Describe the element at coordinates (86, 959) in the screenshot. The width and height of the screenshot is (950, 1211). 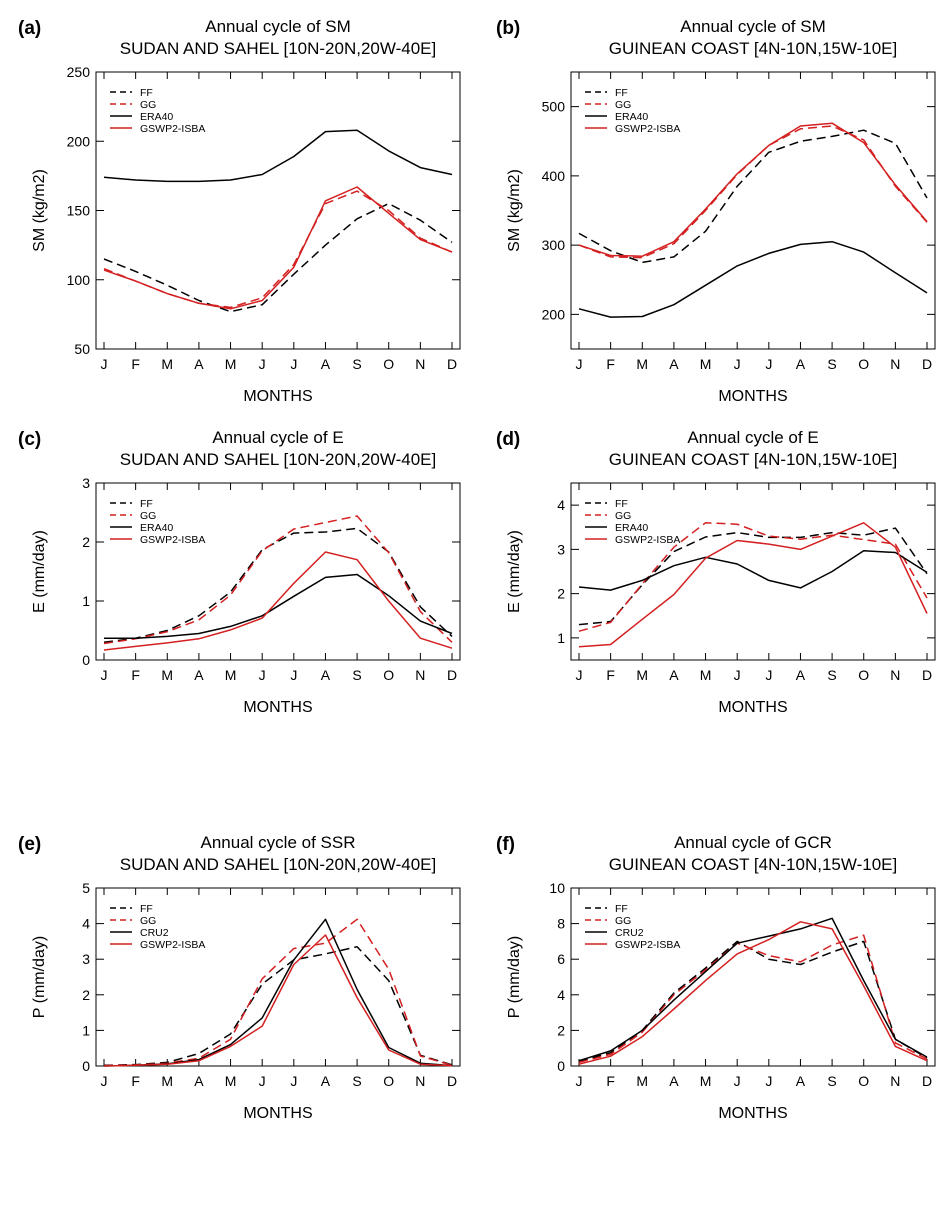
I see `y-tick-label: 3` at that location.